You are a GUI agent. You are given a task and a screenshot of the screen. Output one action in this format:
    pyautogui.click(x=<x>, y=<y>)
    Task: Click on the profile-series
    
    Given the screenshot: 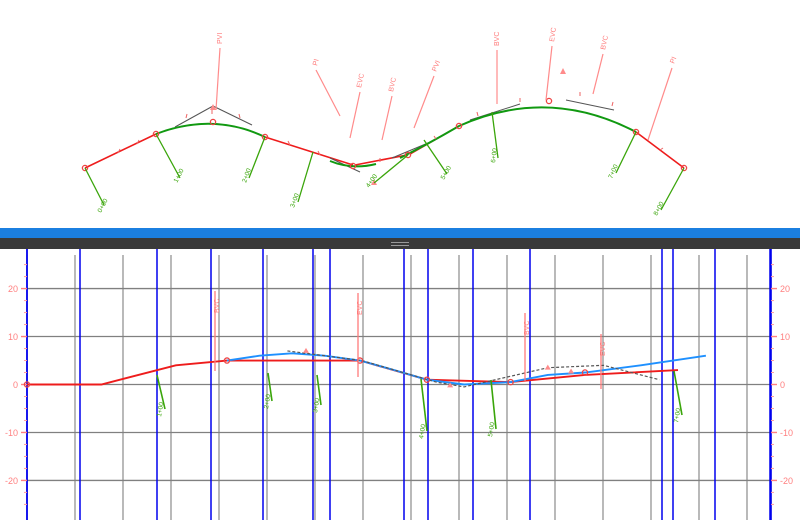 What is the action you would take?
    pyautogui.click(x=367, y=369)
    